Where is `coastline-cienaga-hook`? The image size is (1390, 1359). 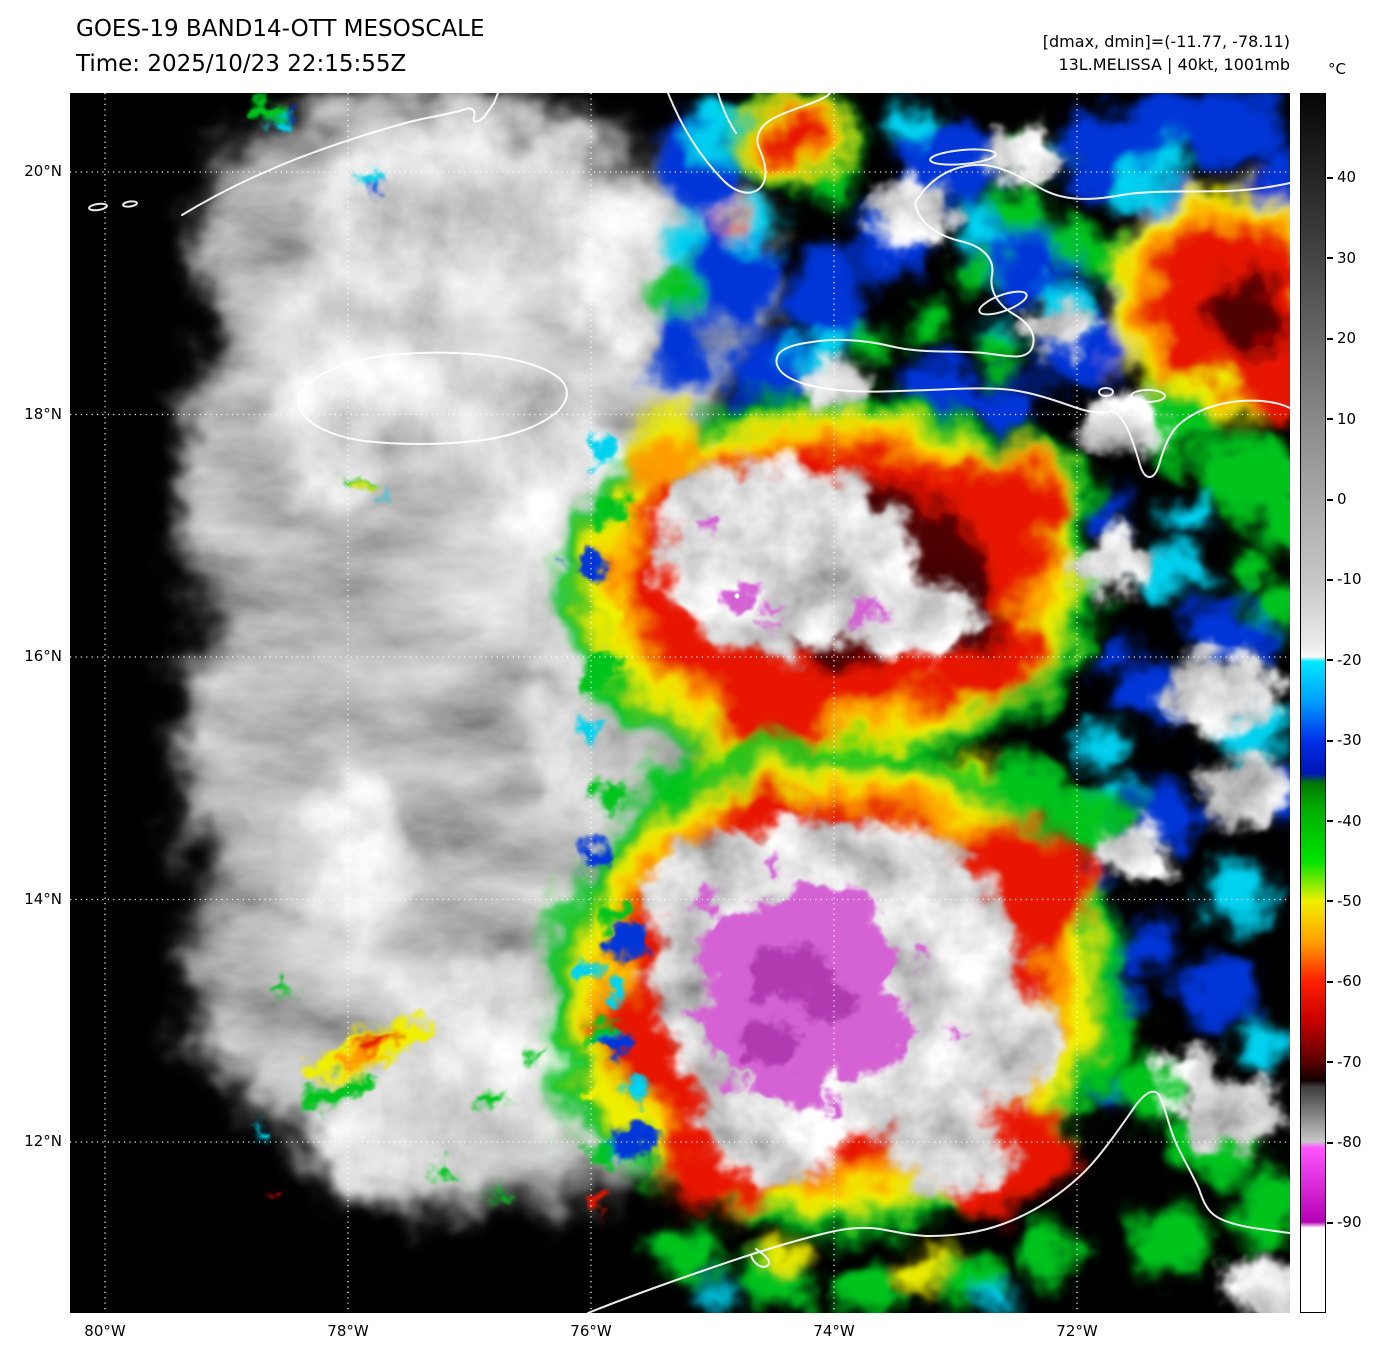 coastline-cienaga-hook is located at coordinates (760, 1258).